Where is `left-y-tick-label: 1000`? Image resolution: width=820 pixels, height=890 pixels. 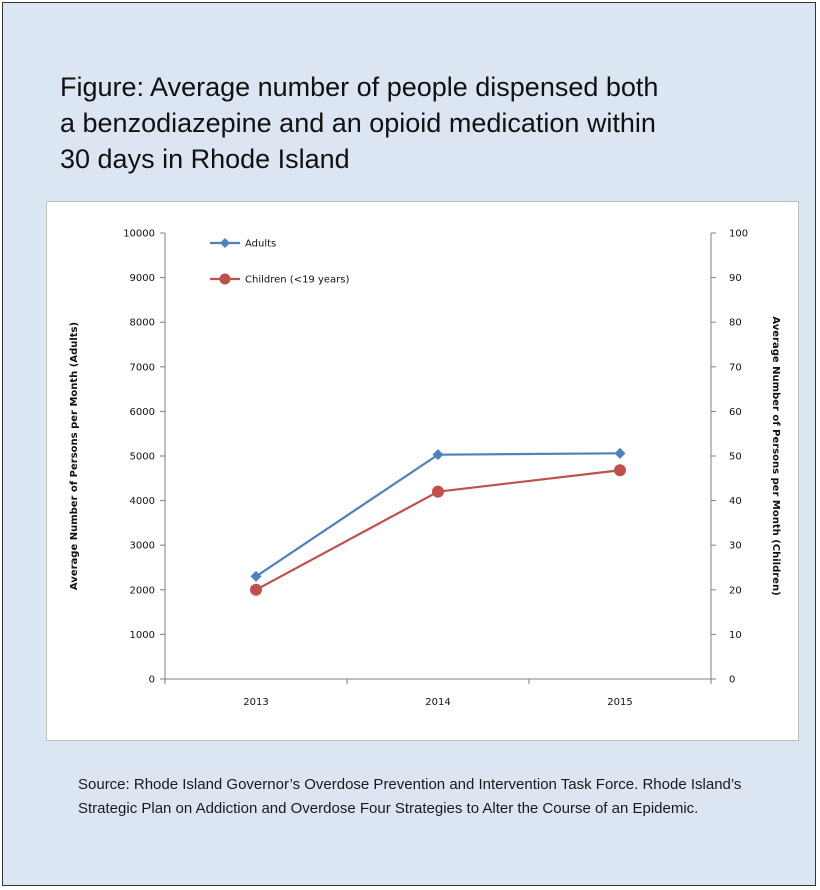 left-y-tick-label: 1000 is located at coordinates (142, 635).